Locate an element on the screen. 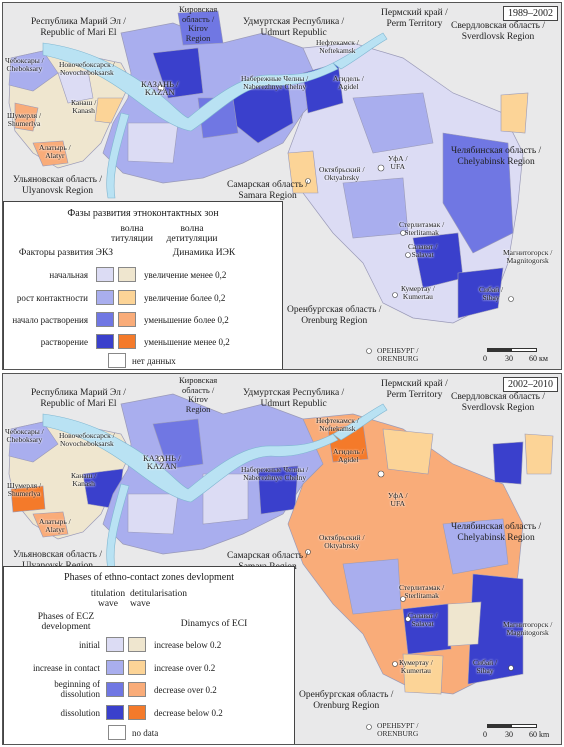 The image size is (564, 747). legend-no-data: no data is located at coordinates (145, 733).